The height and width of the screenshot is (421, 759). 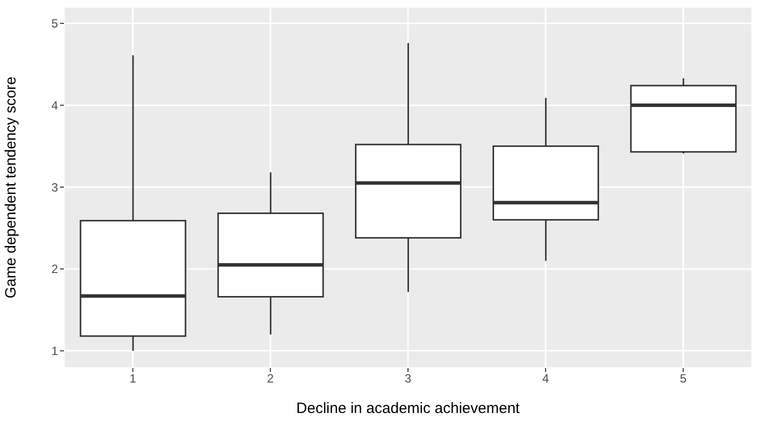 I want to click on x-tick-label: 3, so click(x=408, y=379).